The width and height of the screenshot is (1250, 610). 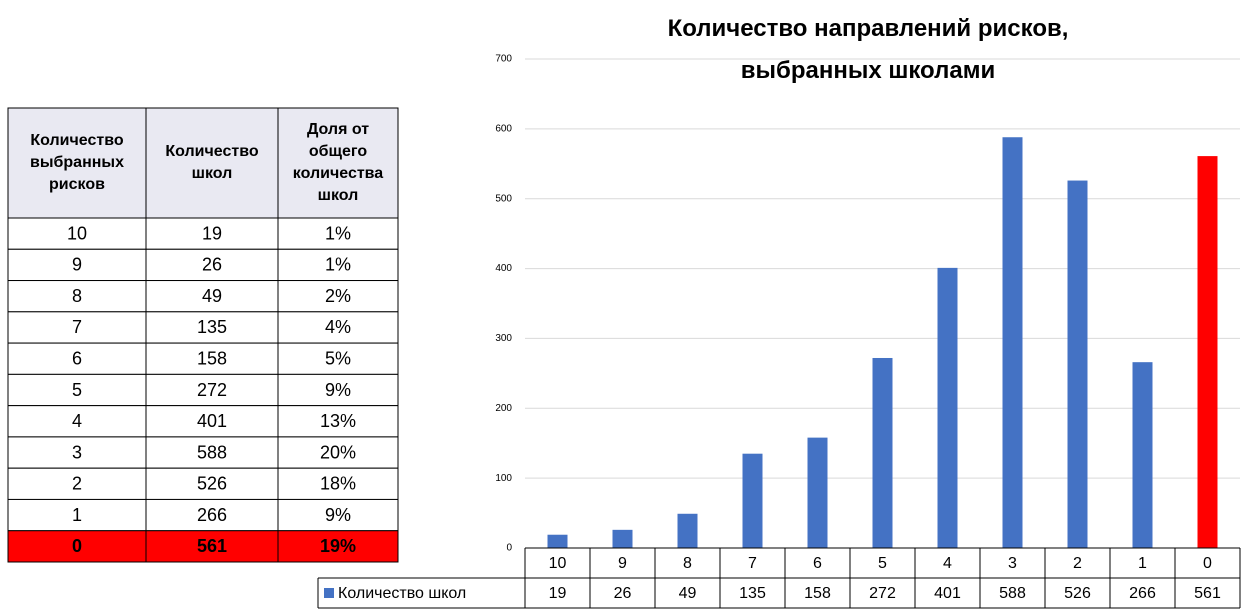 What do you see at coordinates (211, 162) in the screenshot?
I see `header-text: Количество школ` at bounding box center [211, 162].